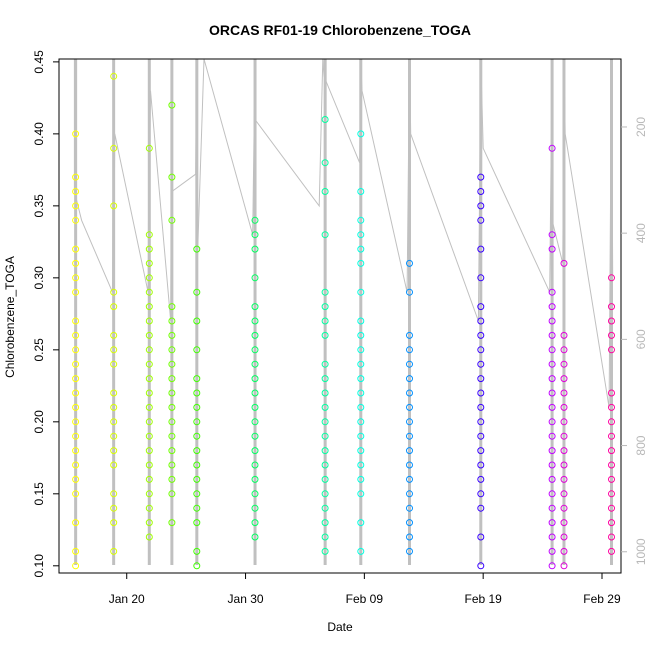 Image resolution: width=650 pixels, height=650 pixels. Describe the element at coordinates (365, 589) in the screenshot. I see `x-axis: Jan 20 Jan 30 Feb 09 Feb 19 Feb 29` at that location.